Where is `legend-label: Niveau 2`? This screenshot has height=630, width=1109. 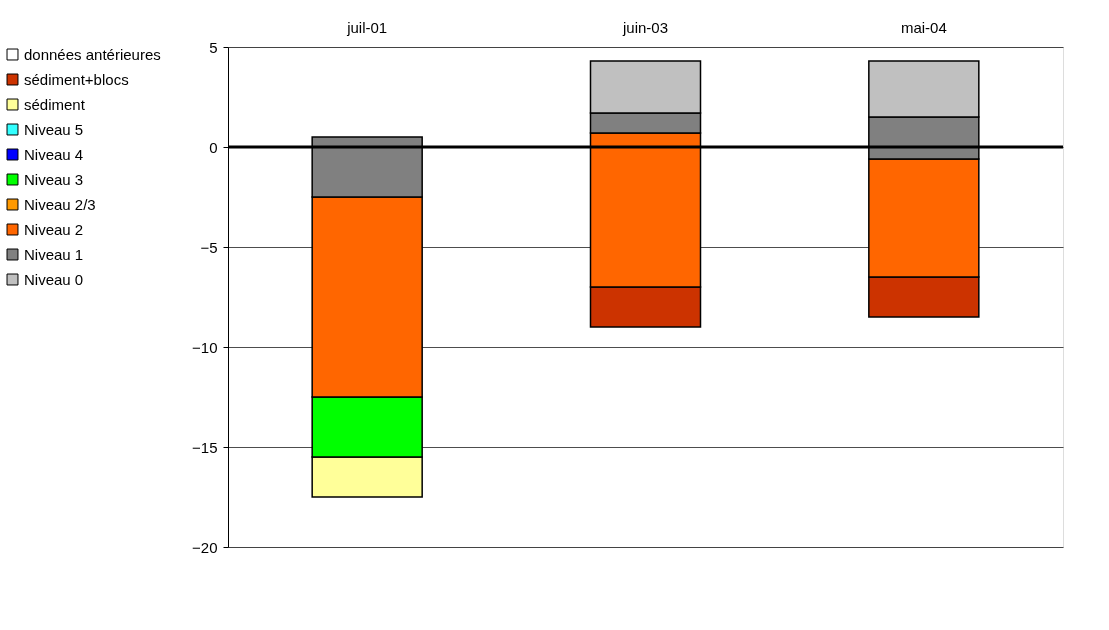
legend-label: Niveau 2 is located at coordinates (54, 229).